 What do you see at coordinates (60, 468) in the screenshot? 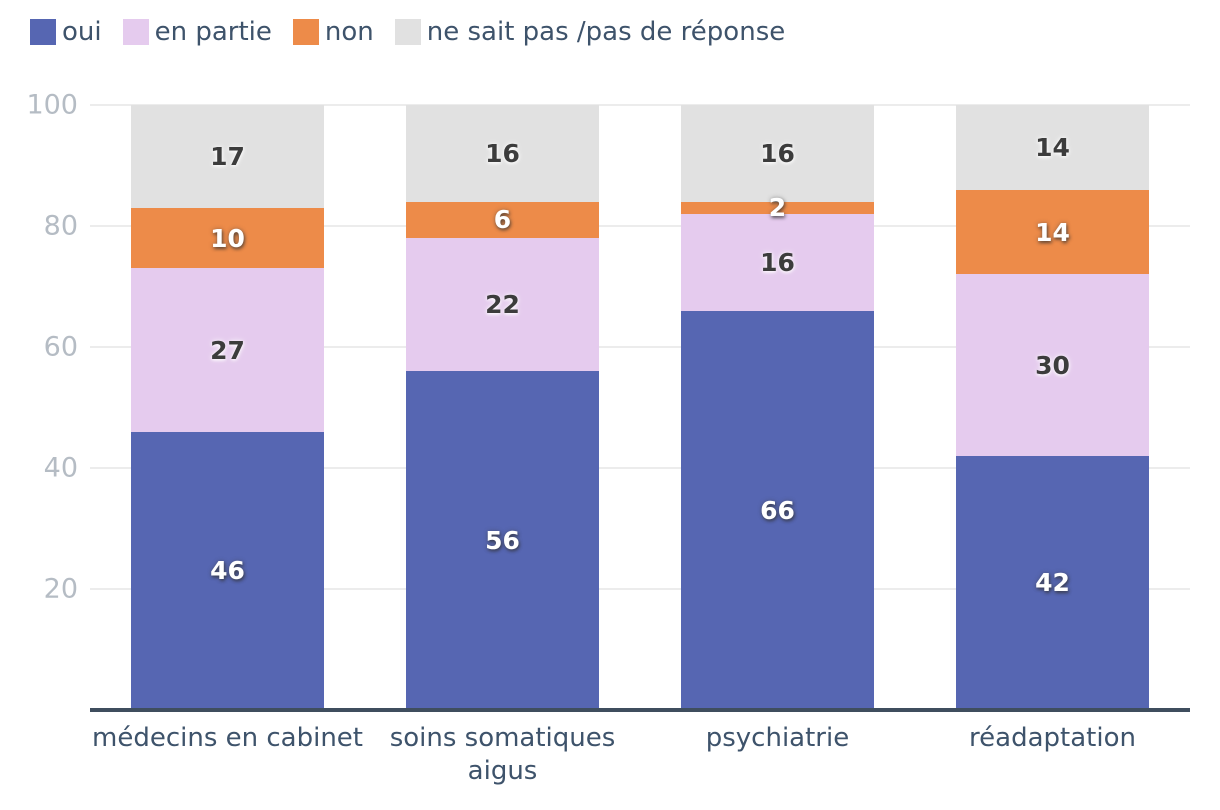
I see `y-tick-label-40: 40` at bounding box center [60, 468].